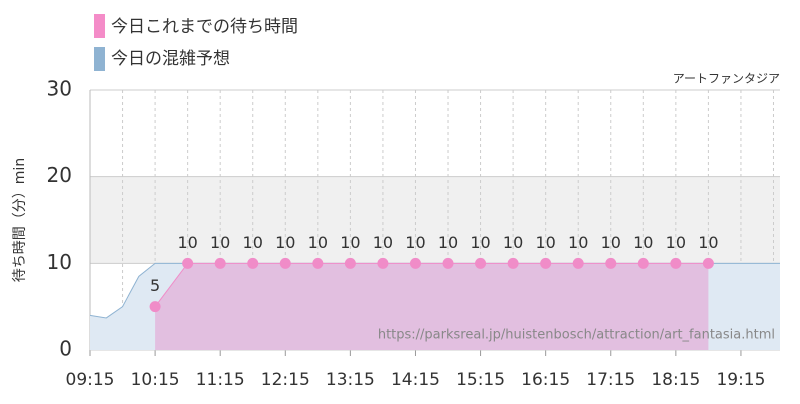  Describe the element at coordinates (90, 380) in the screenshot. I see `x-tick-label: 09:15` at that location.